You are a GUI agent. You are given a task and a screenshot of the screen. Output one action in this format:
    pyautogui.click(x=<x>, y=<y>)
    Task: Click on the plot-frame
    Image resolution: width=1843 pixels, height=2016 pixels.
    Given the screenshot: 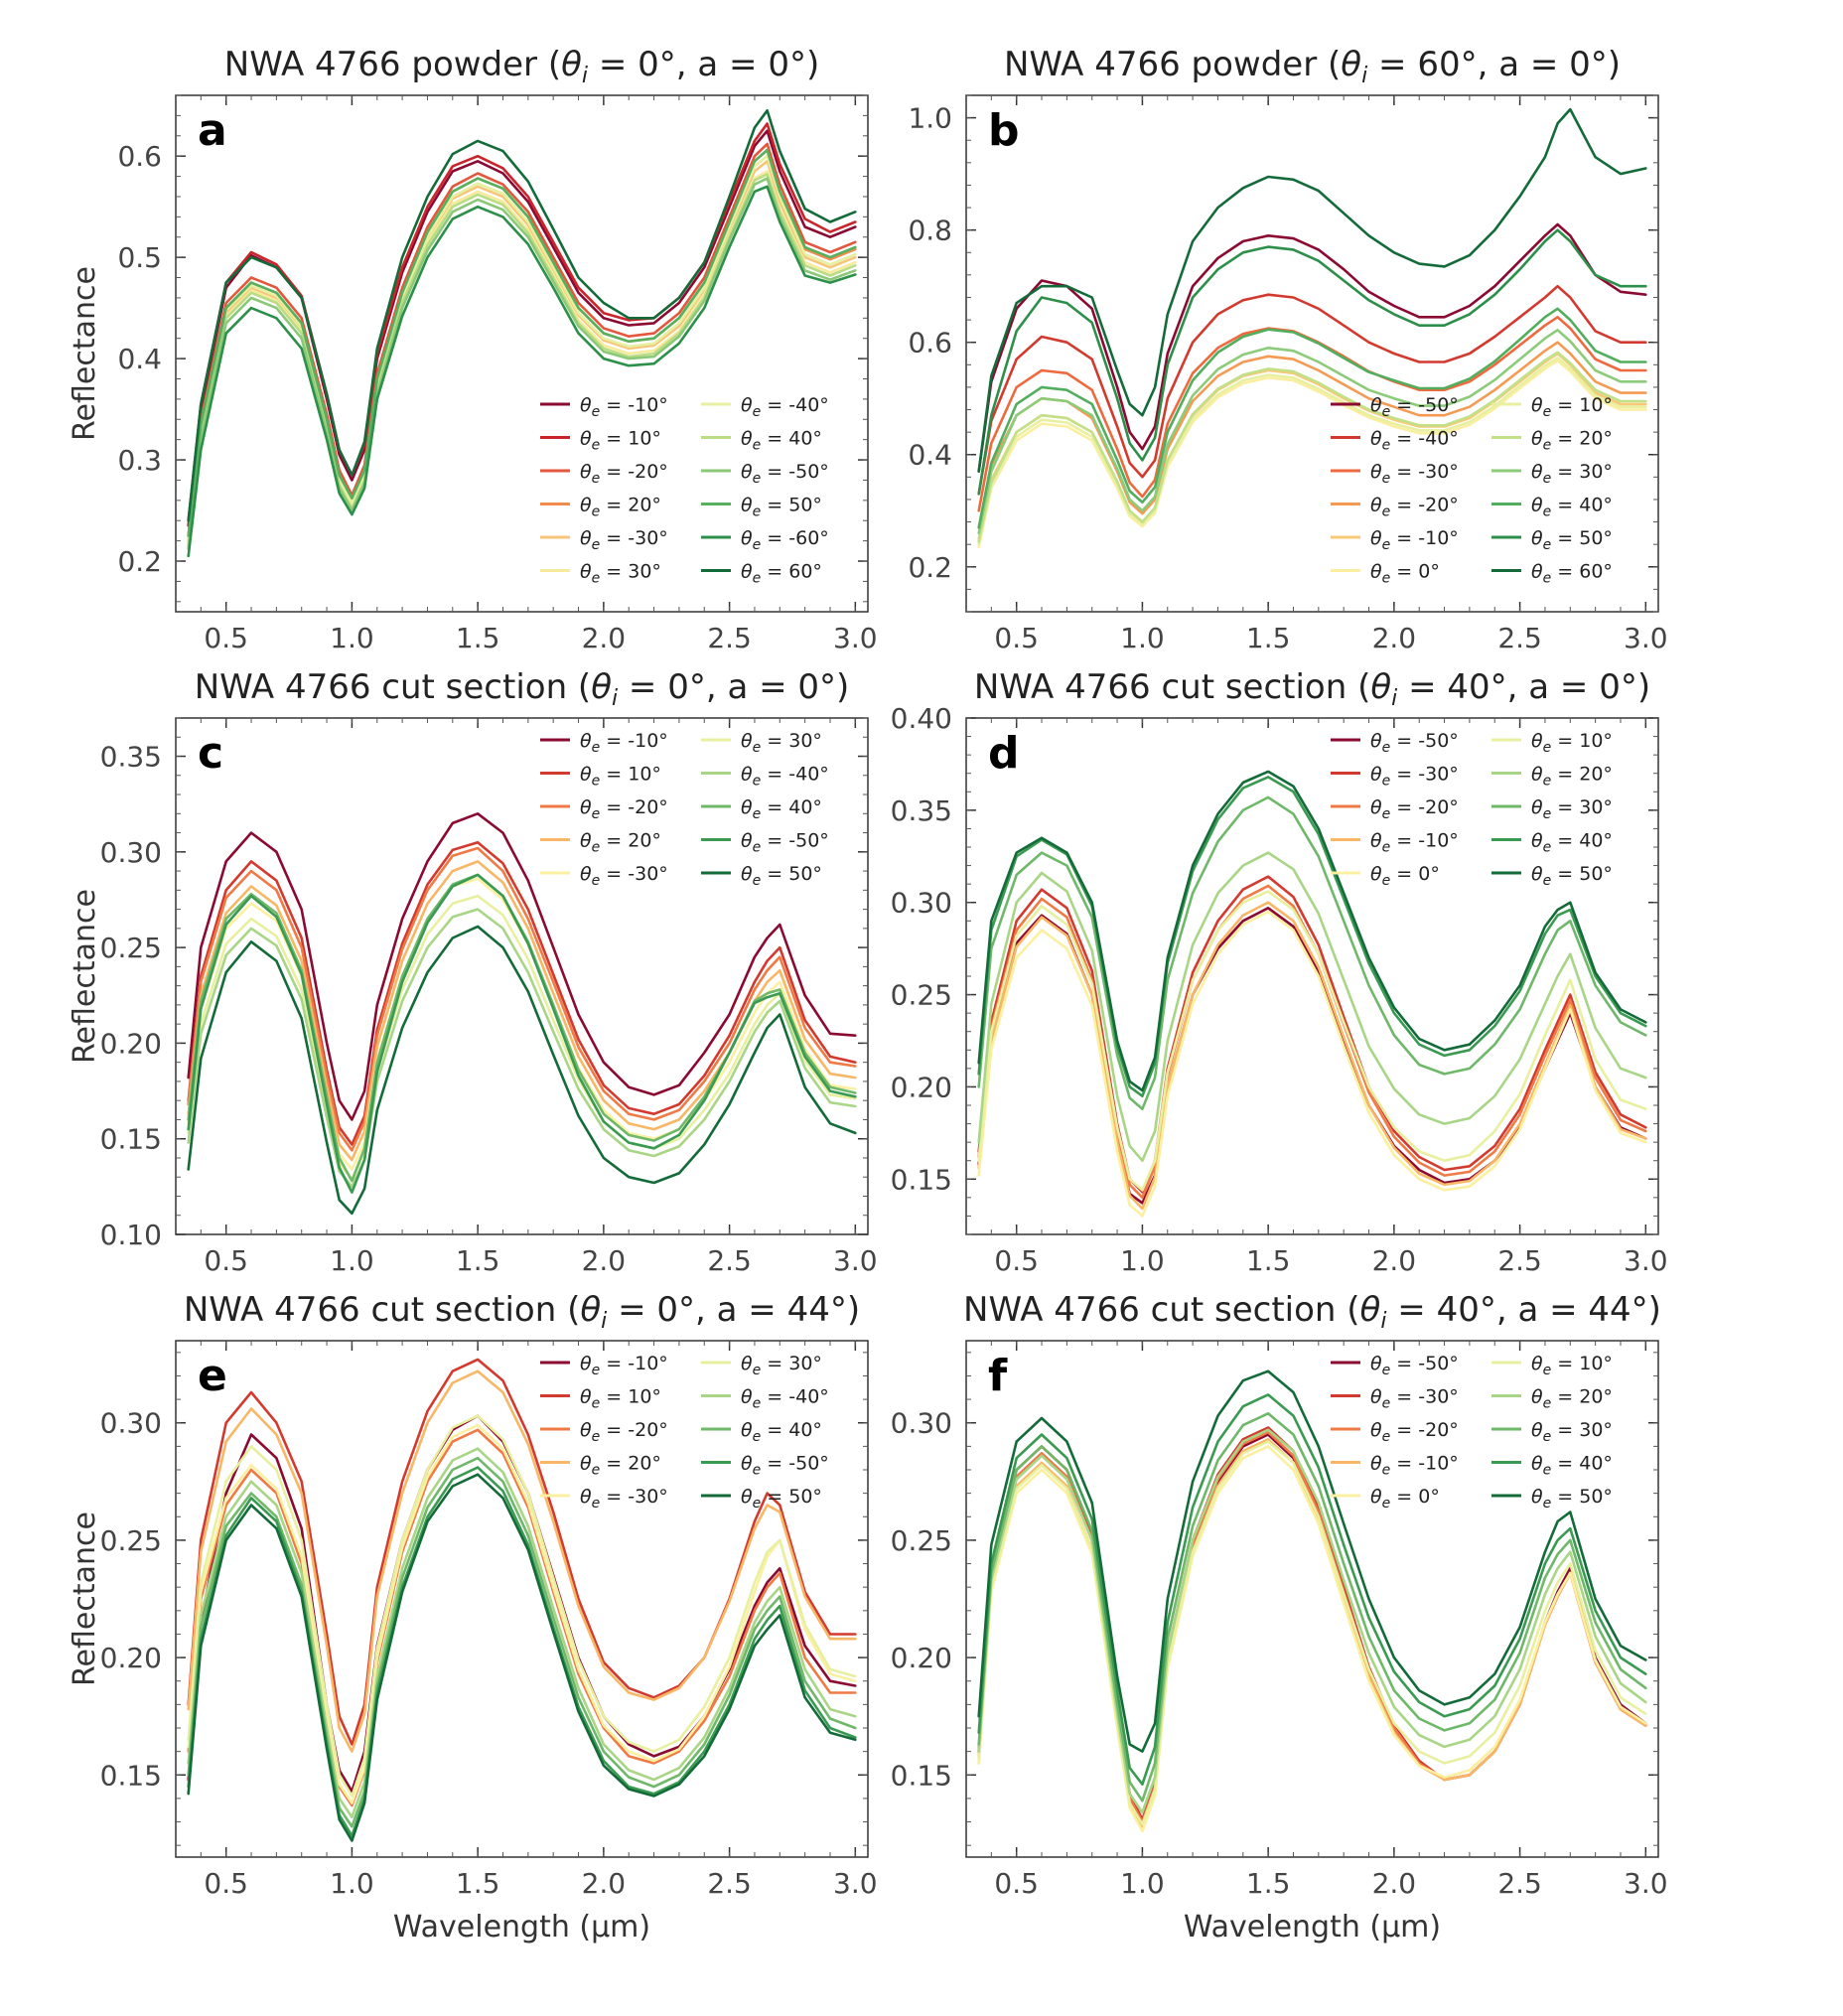 What is the action you would take?
    pyautogui.click(x=1312, y=1599)
    